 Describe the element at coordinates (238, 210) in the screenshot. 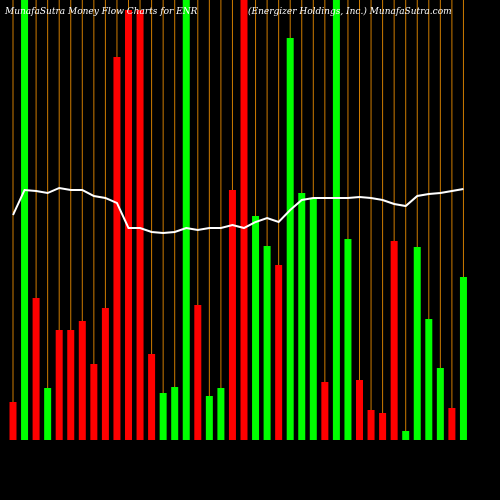

I see `money-flow-line` at that location.